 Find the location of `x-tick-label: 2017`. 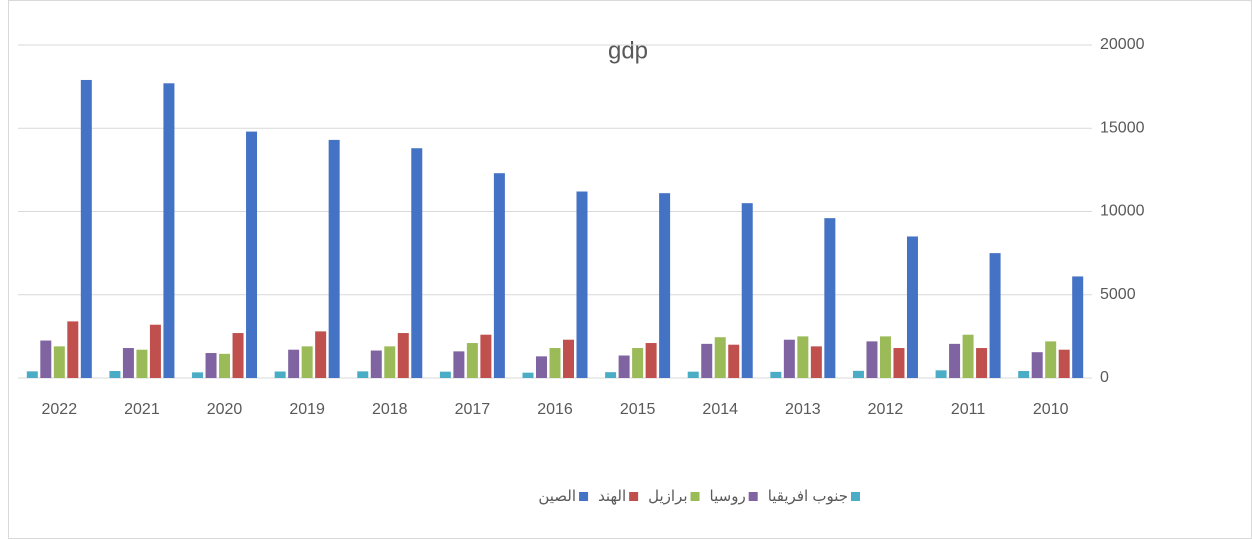

x-tick-label: 2017 is located at coordinates (473, 409).